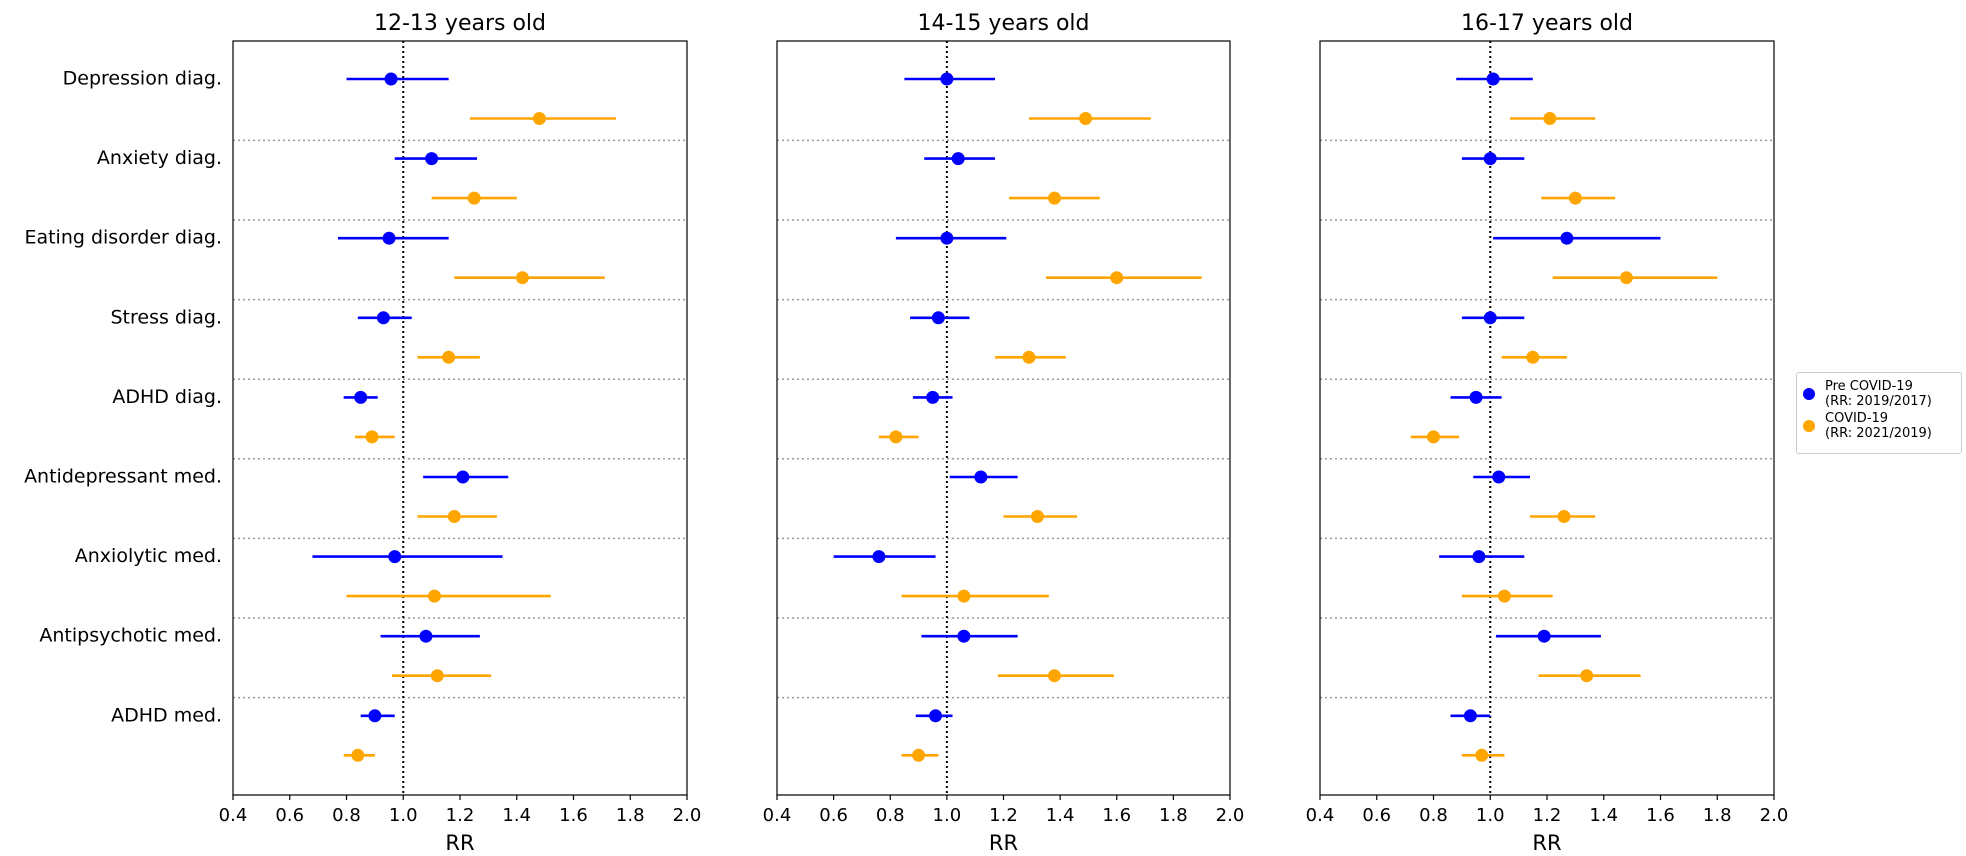 The image size is (1966, 856). Describe the element at coordinates (460, 23) in the screenshot. I see `panel-title: 12-13 years old` at that location.